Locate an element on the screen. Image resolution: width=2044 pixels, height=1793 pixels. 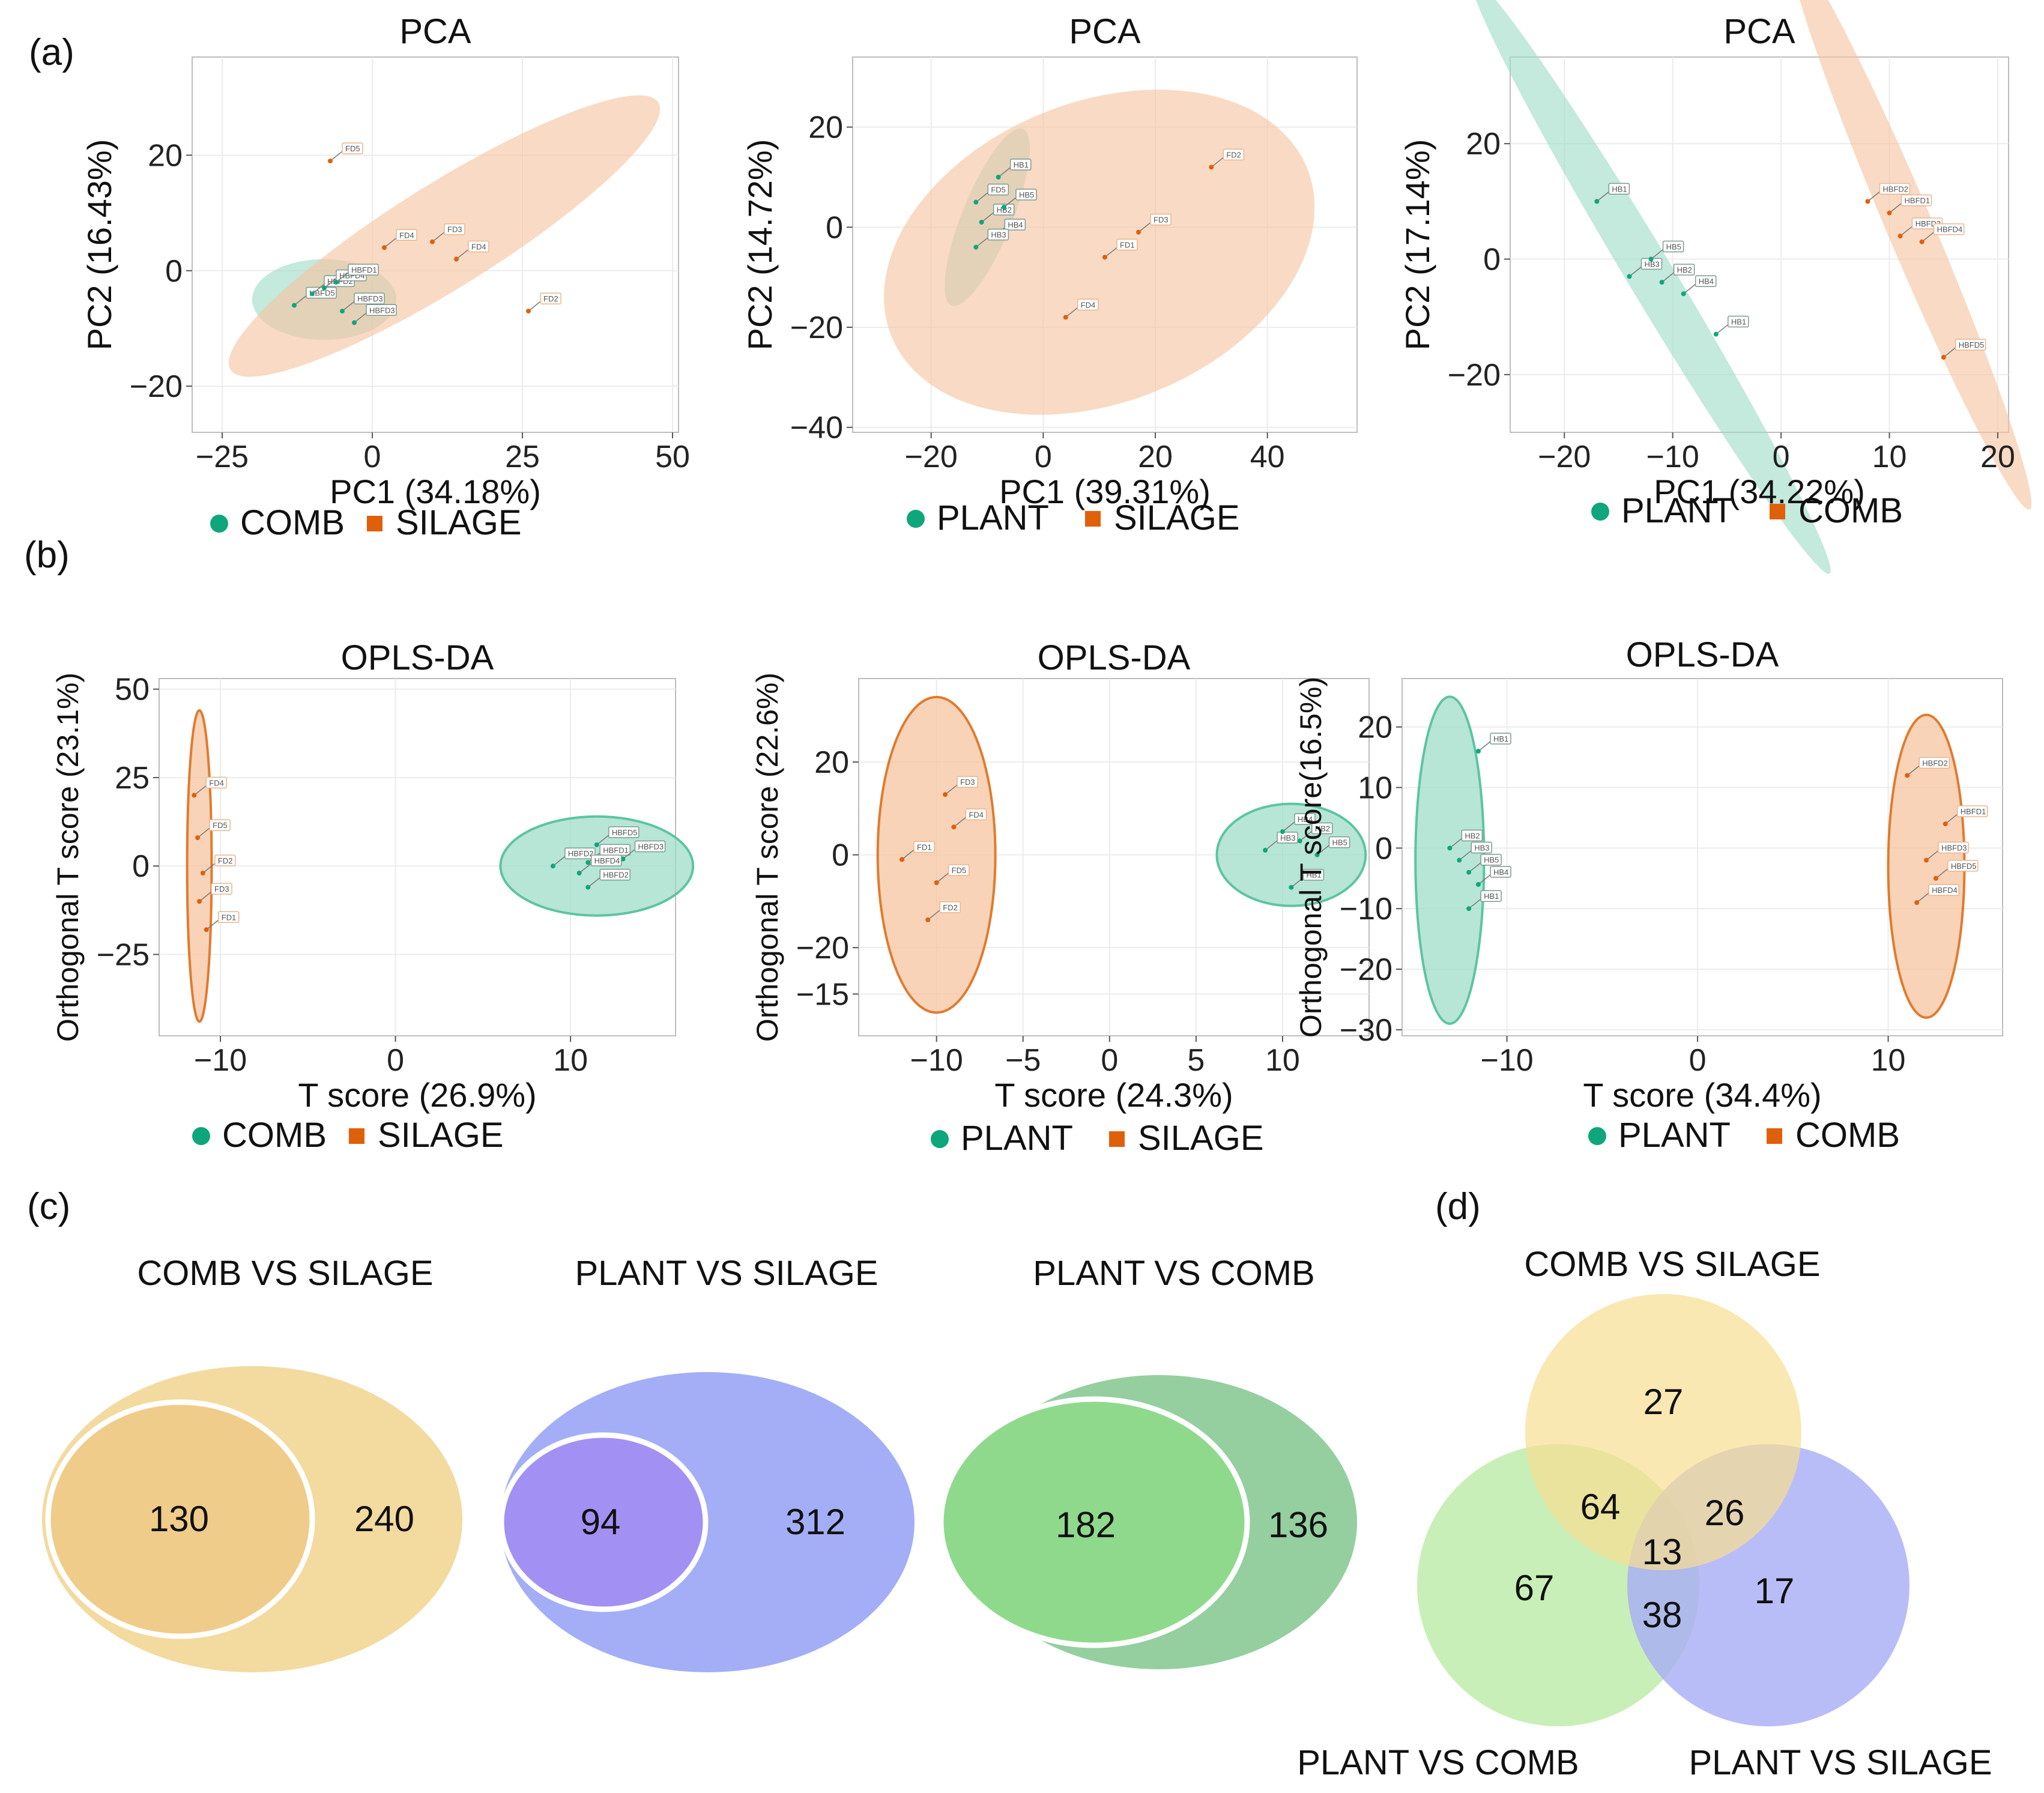
venn-region-value: 26 is located at coordinates (1725, 1513).